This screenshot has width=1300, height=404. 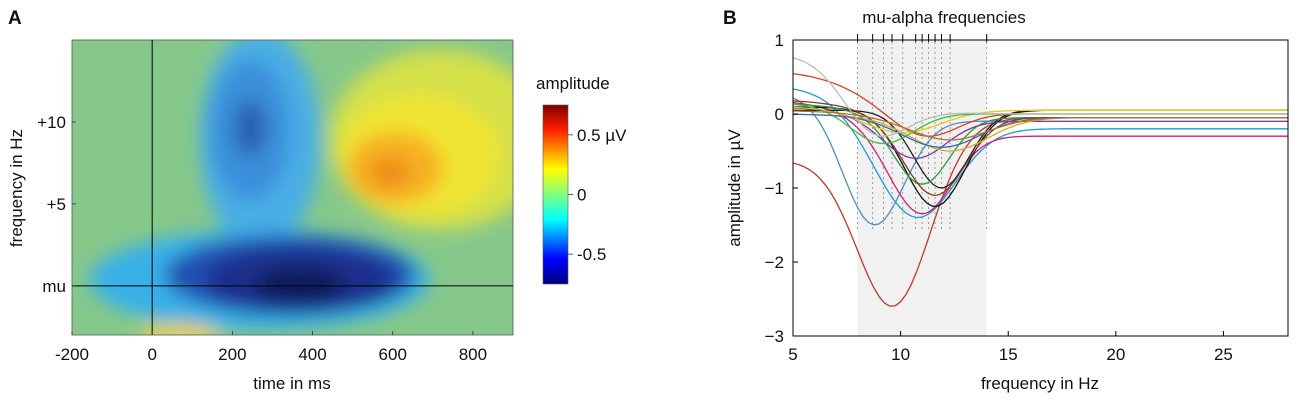 What do you see at coordinates (774, 188) in the screenshot?
I see `line-y-tick-label: −1` at bounding box center [774, 188].